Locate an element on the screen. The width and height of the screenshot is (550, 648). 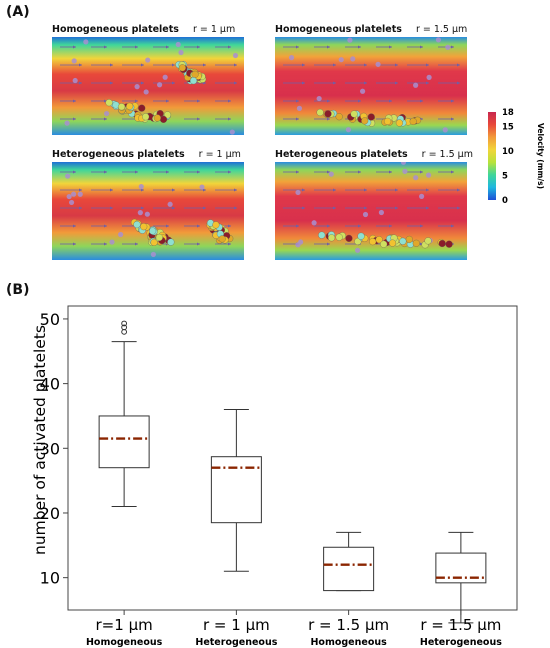
simulation-velocity-field is located at coordinates (148, 86).